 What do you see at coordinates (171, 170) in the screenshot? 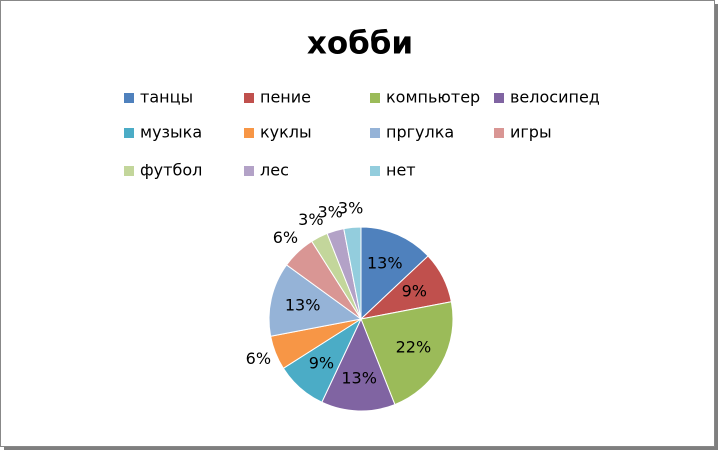
I see `legend-label: футбол` at bounding box center [171, 170].